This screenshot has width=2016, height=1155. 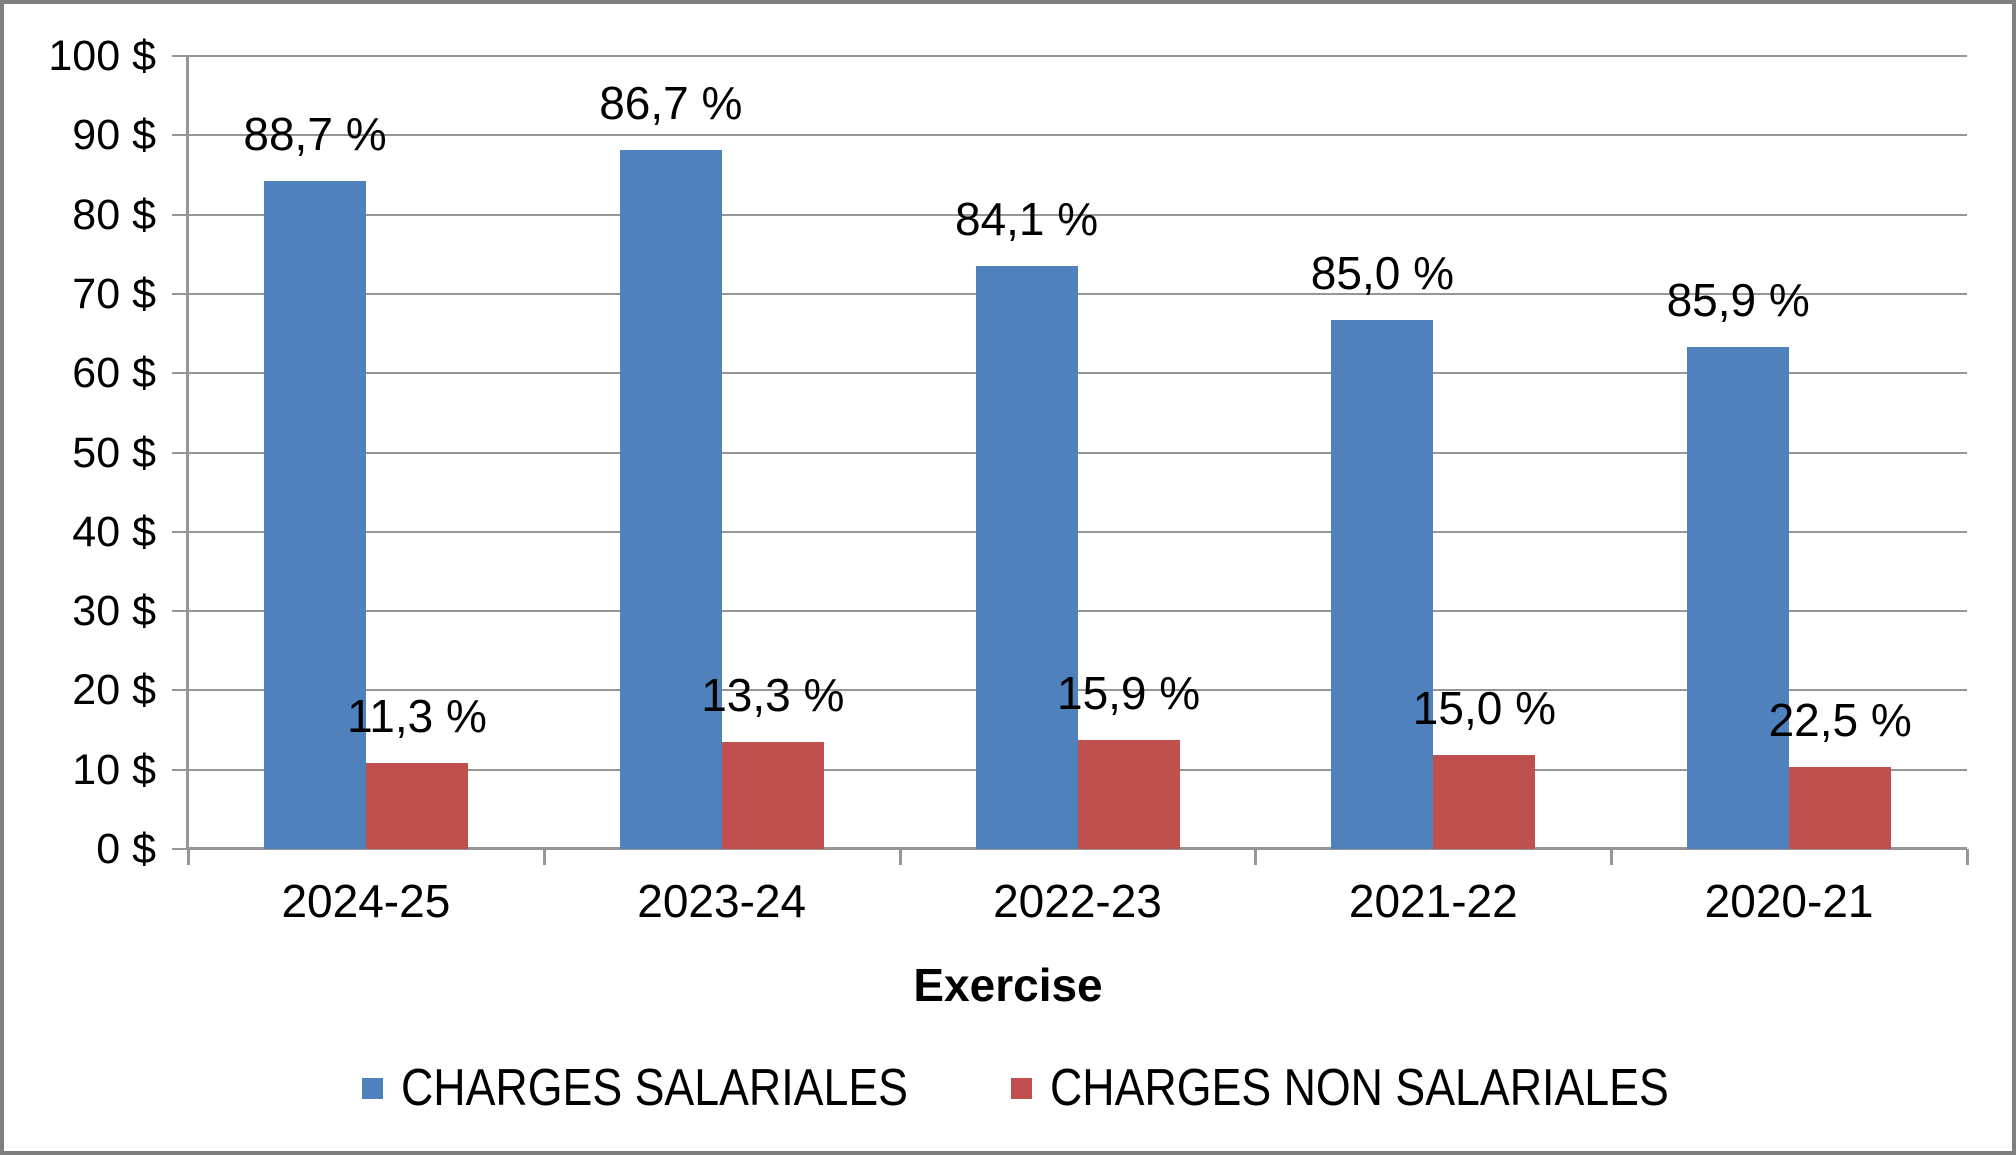 What do you see at coordinates (417, 716) in the screenshot?
I see `data-label: 11,3 %` at bounding box center [417, 716].